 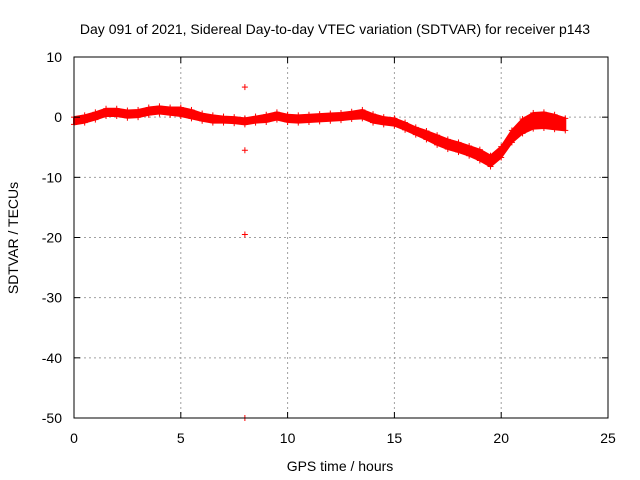 I want to click on x-tick-label: 0, so click(x=74, y=438).